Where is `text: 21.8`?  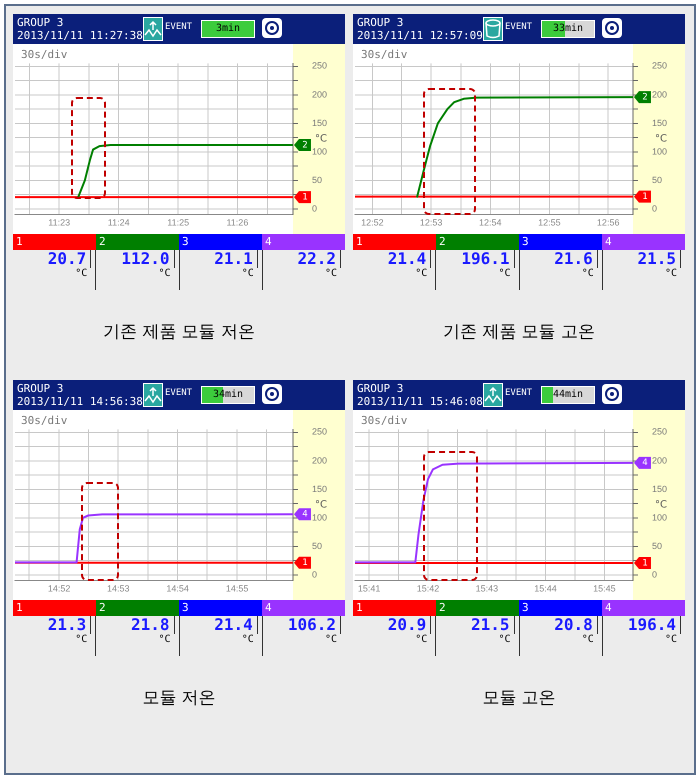
text: 21.8 is located at coordinates (135, 624).